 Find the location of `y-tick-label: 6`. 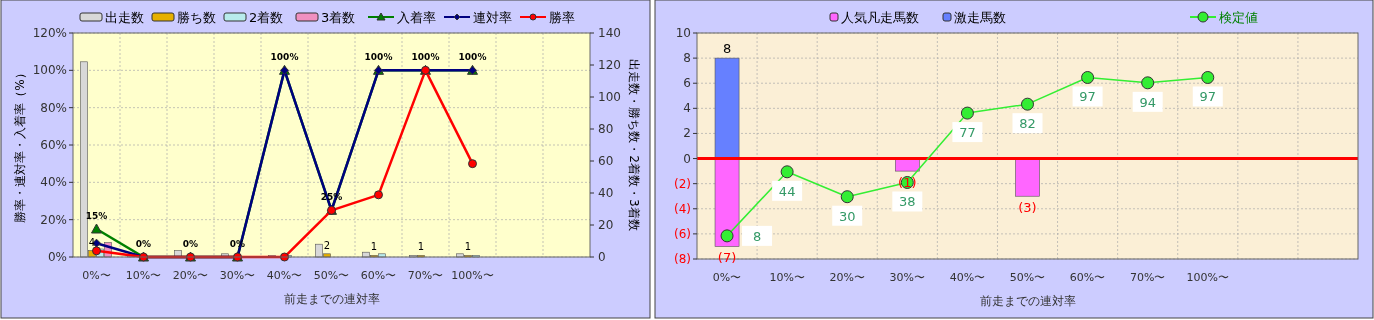

y-tick-label: 6 is located at coordinates (687, 83).